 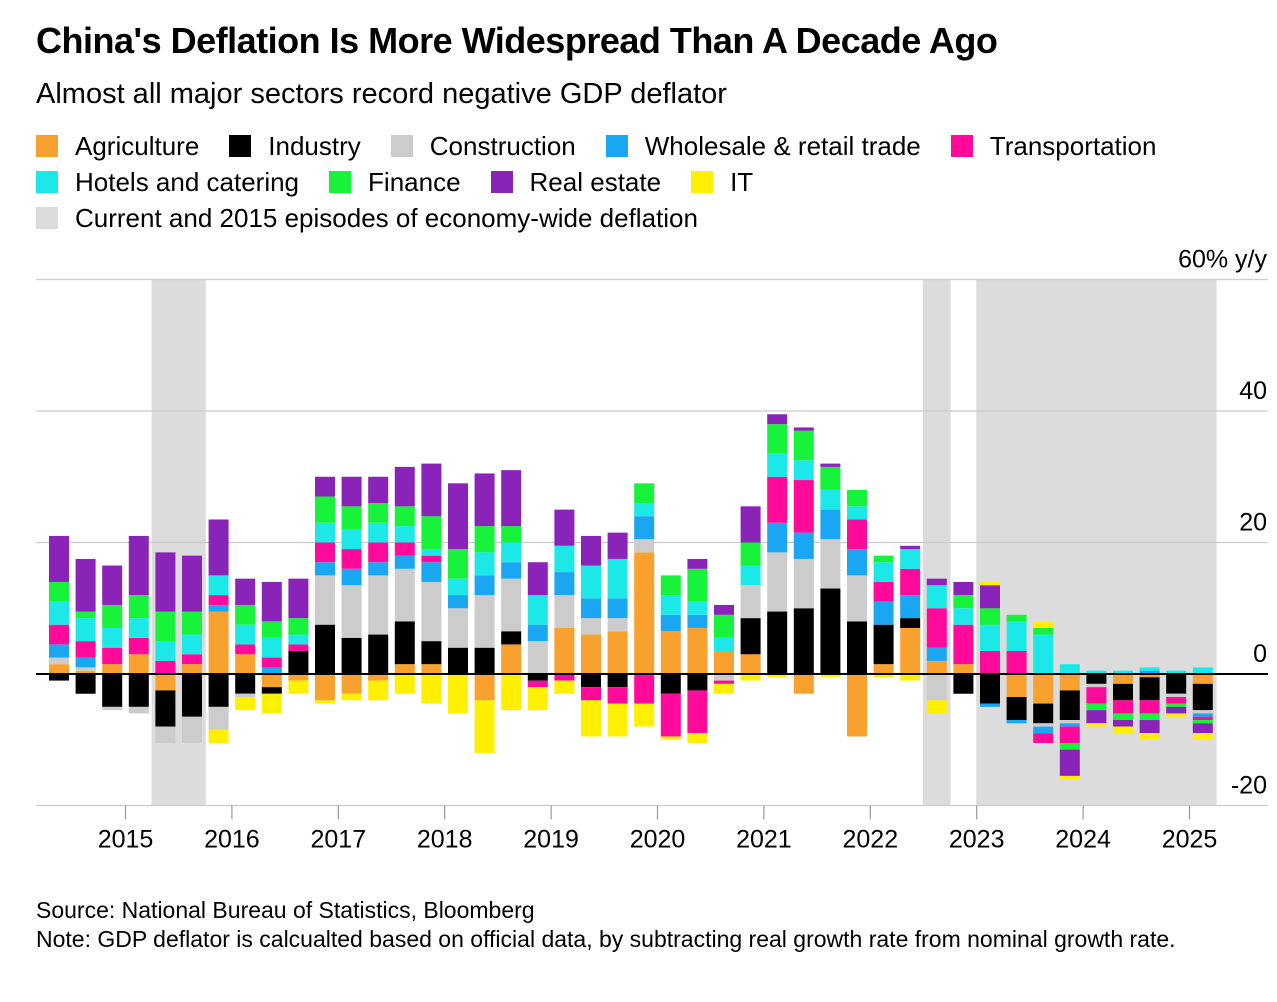 What do you see at coordinates (1253, 523) in the screenshot?
I see `y-tick-label: 20` at bounding box center [1253, 523].